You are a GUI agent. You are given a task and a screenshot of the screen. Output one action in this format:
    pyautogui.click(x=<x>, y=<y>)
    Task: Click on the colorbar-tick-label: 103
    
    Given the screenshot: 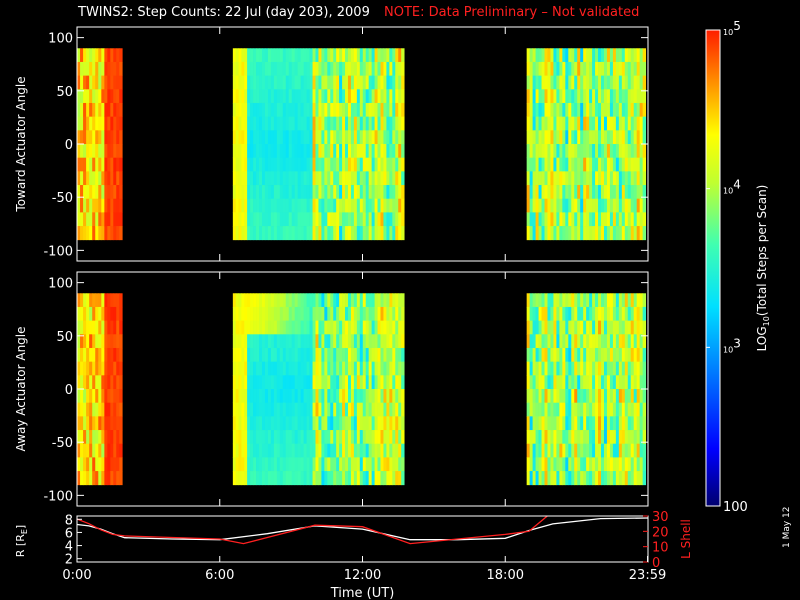 What is the action you would take?
    pyautogui.click(x=732, y=345)
    